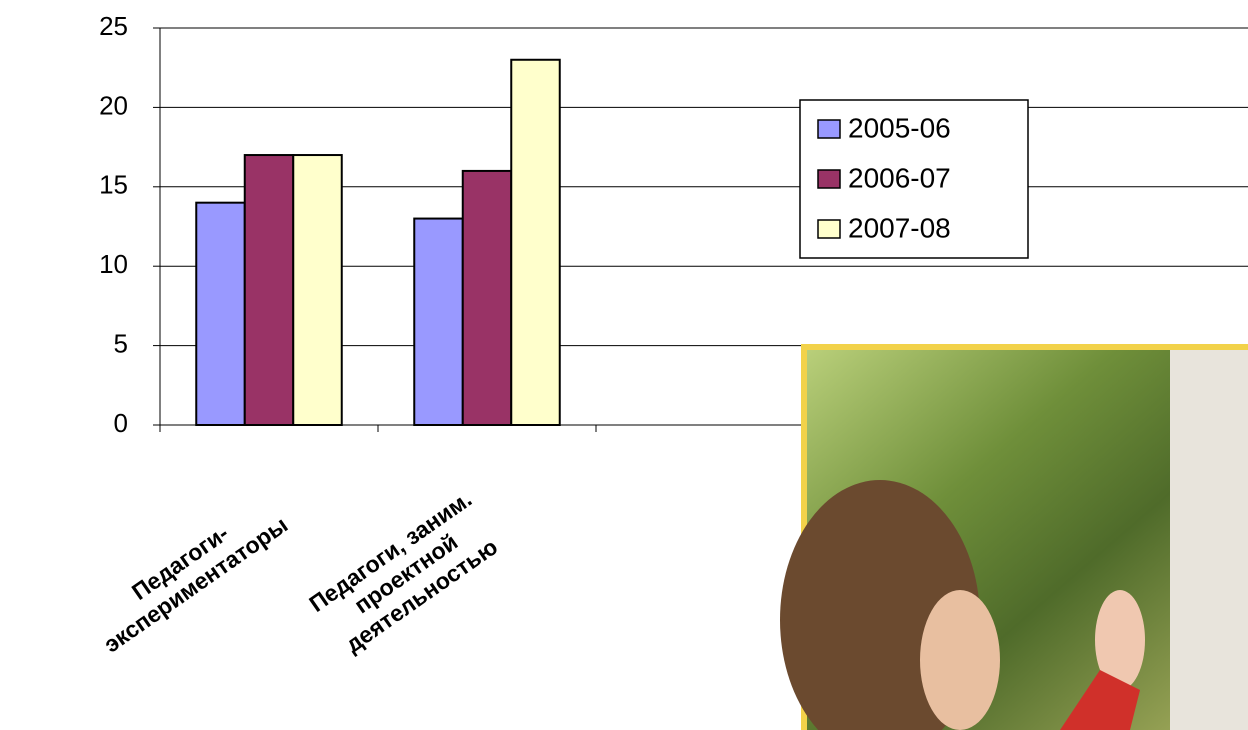 The image size is (1248, 730). Describe the element at coordinates (1209, 540) in the screenshot. I see `birch-trunk` at that location.